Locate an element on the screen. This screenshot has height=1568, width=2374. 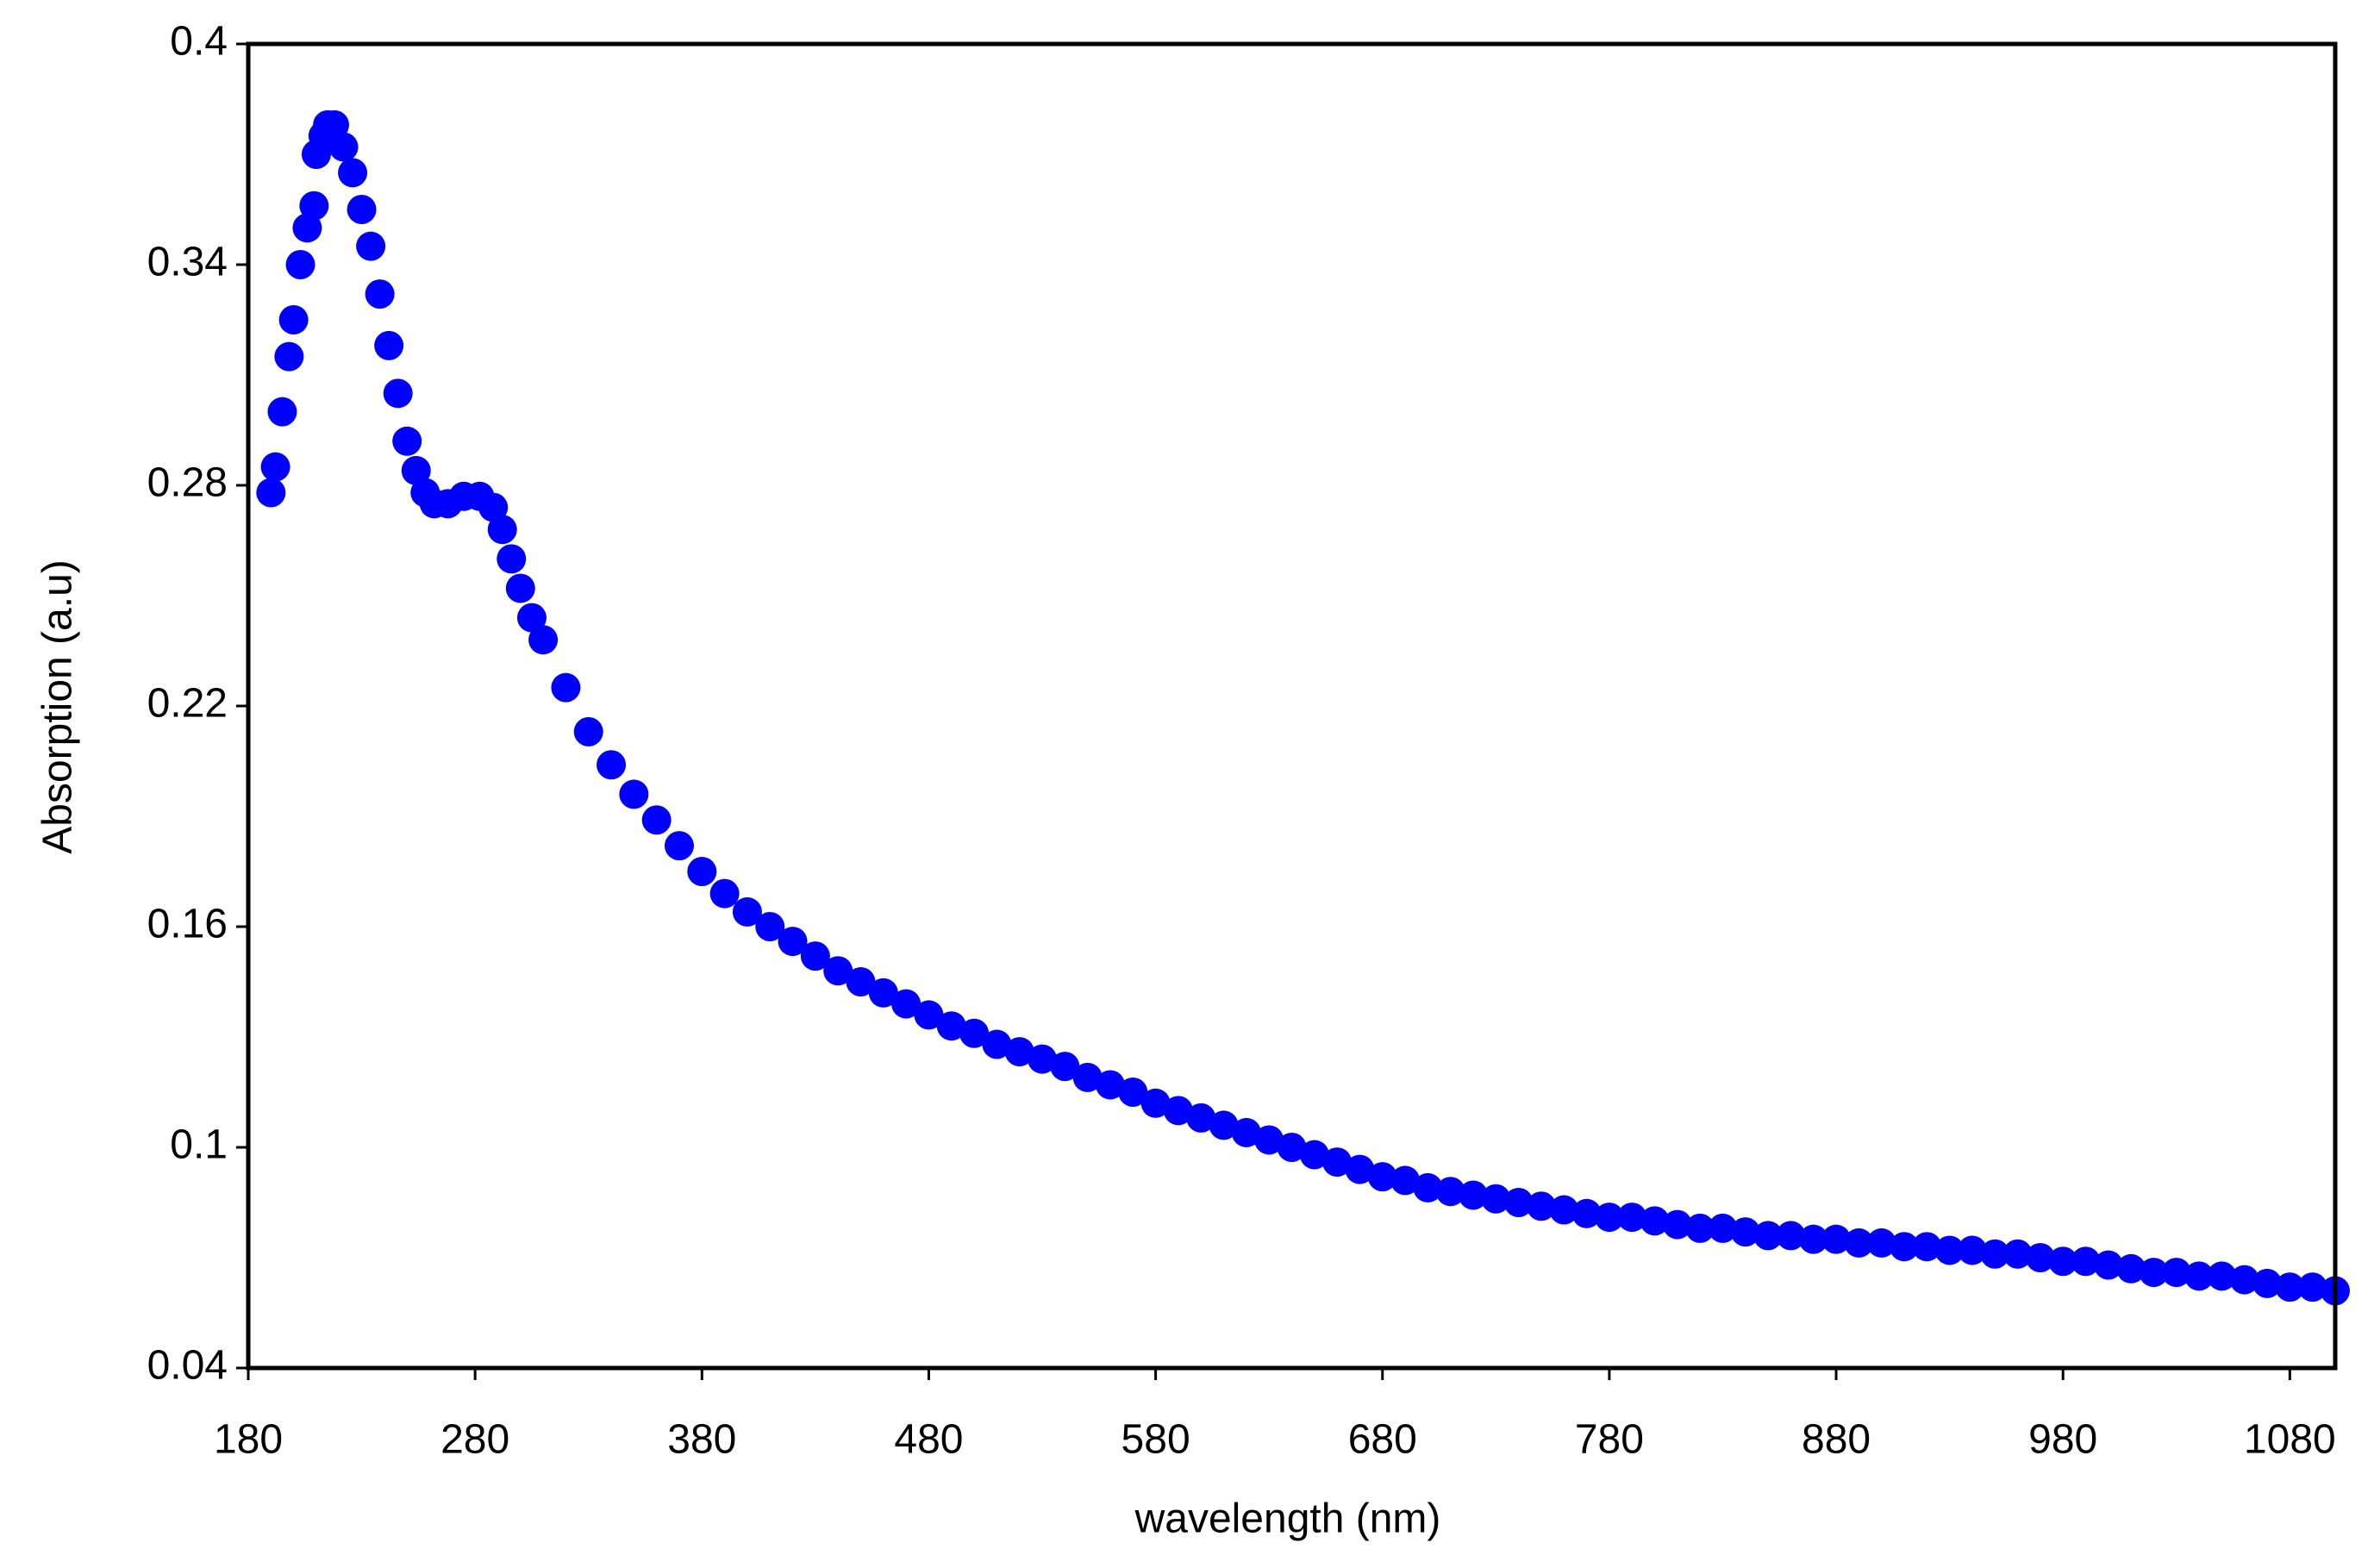
y-tick-label: 0.04 is located at coordinates (187, 1366).